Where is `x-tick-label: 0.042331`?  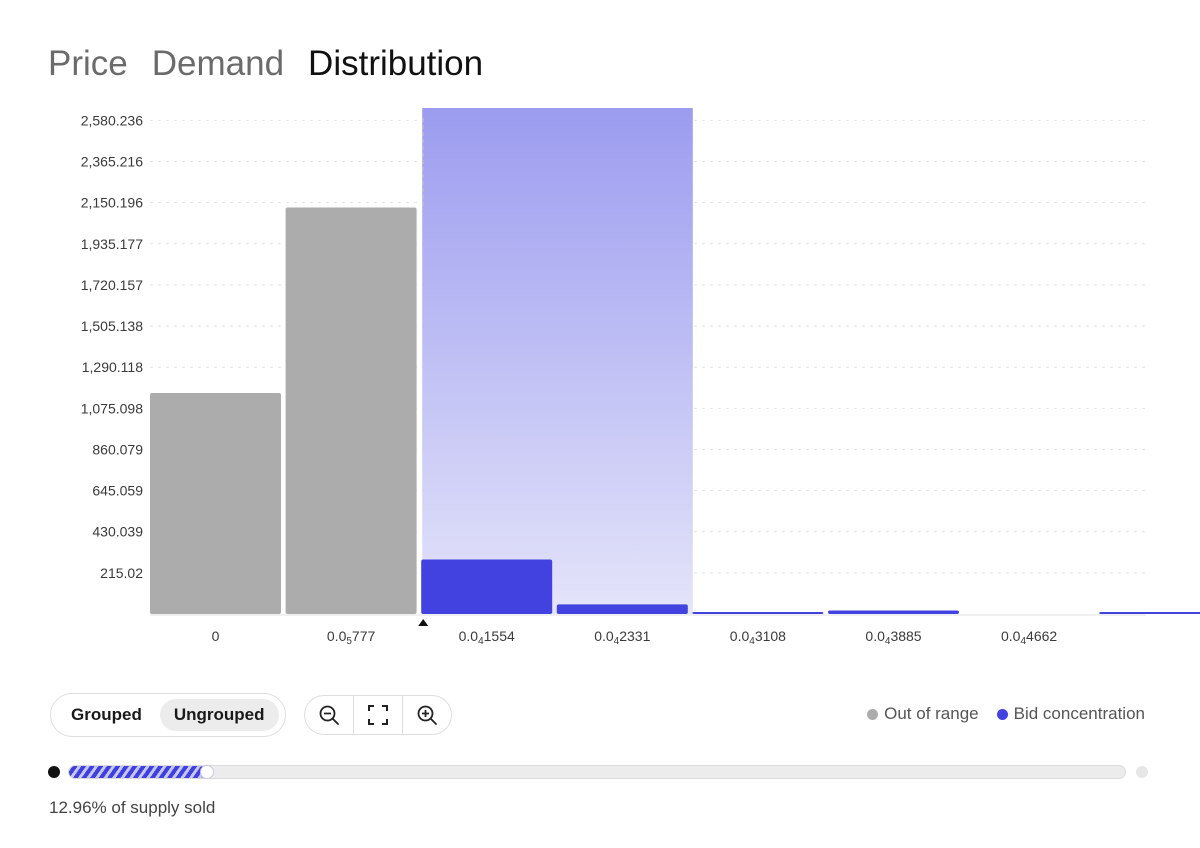 x-tick-label: 0.042331 is located at coordinates (622, 637).